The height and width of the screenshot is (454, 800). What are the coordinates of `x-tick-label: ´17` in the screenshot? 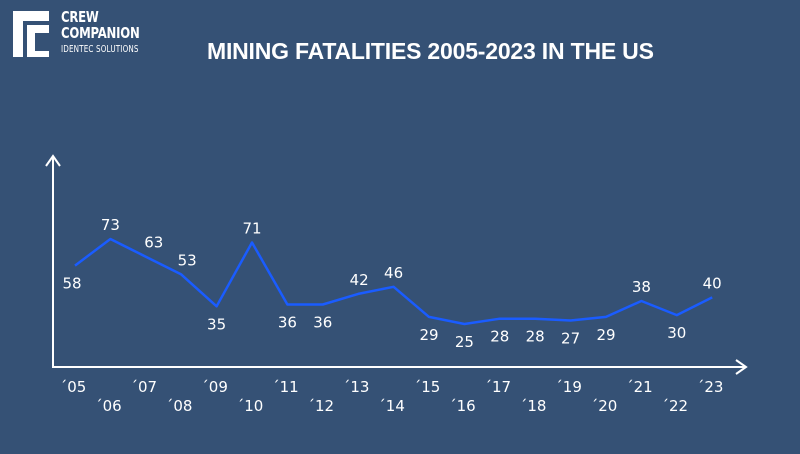 It's located at (498, 387).